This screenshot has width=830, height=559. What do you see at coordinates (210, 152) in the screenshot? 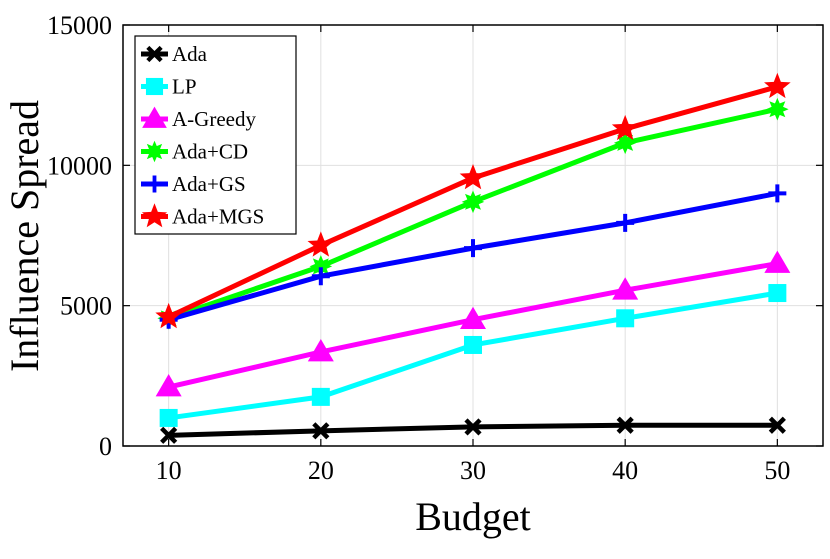
I see `legend-label-ada-cd: Ada+CD` at bounding box center [210, 152].